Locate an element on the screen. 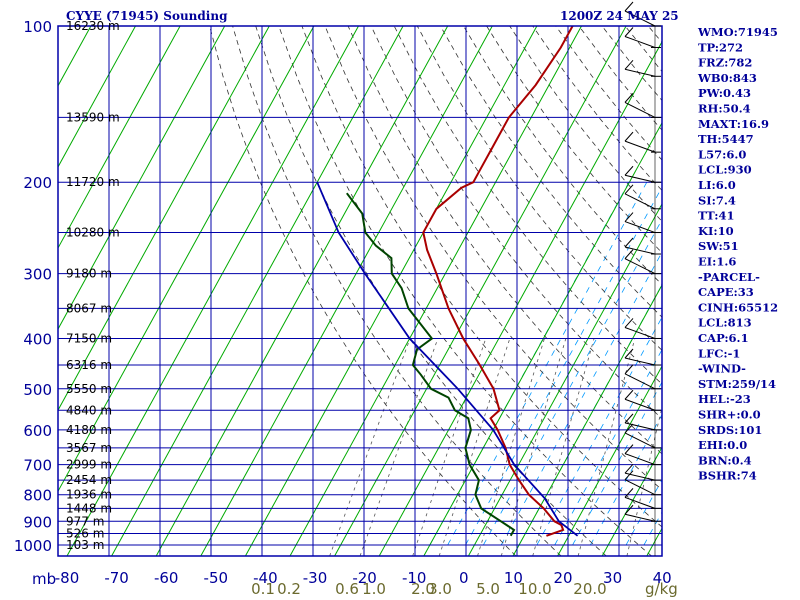 The height and width of the screenshot is (600, 800). stability-index: -PARCEL- is located at coordinates (729, 277).